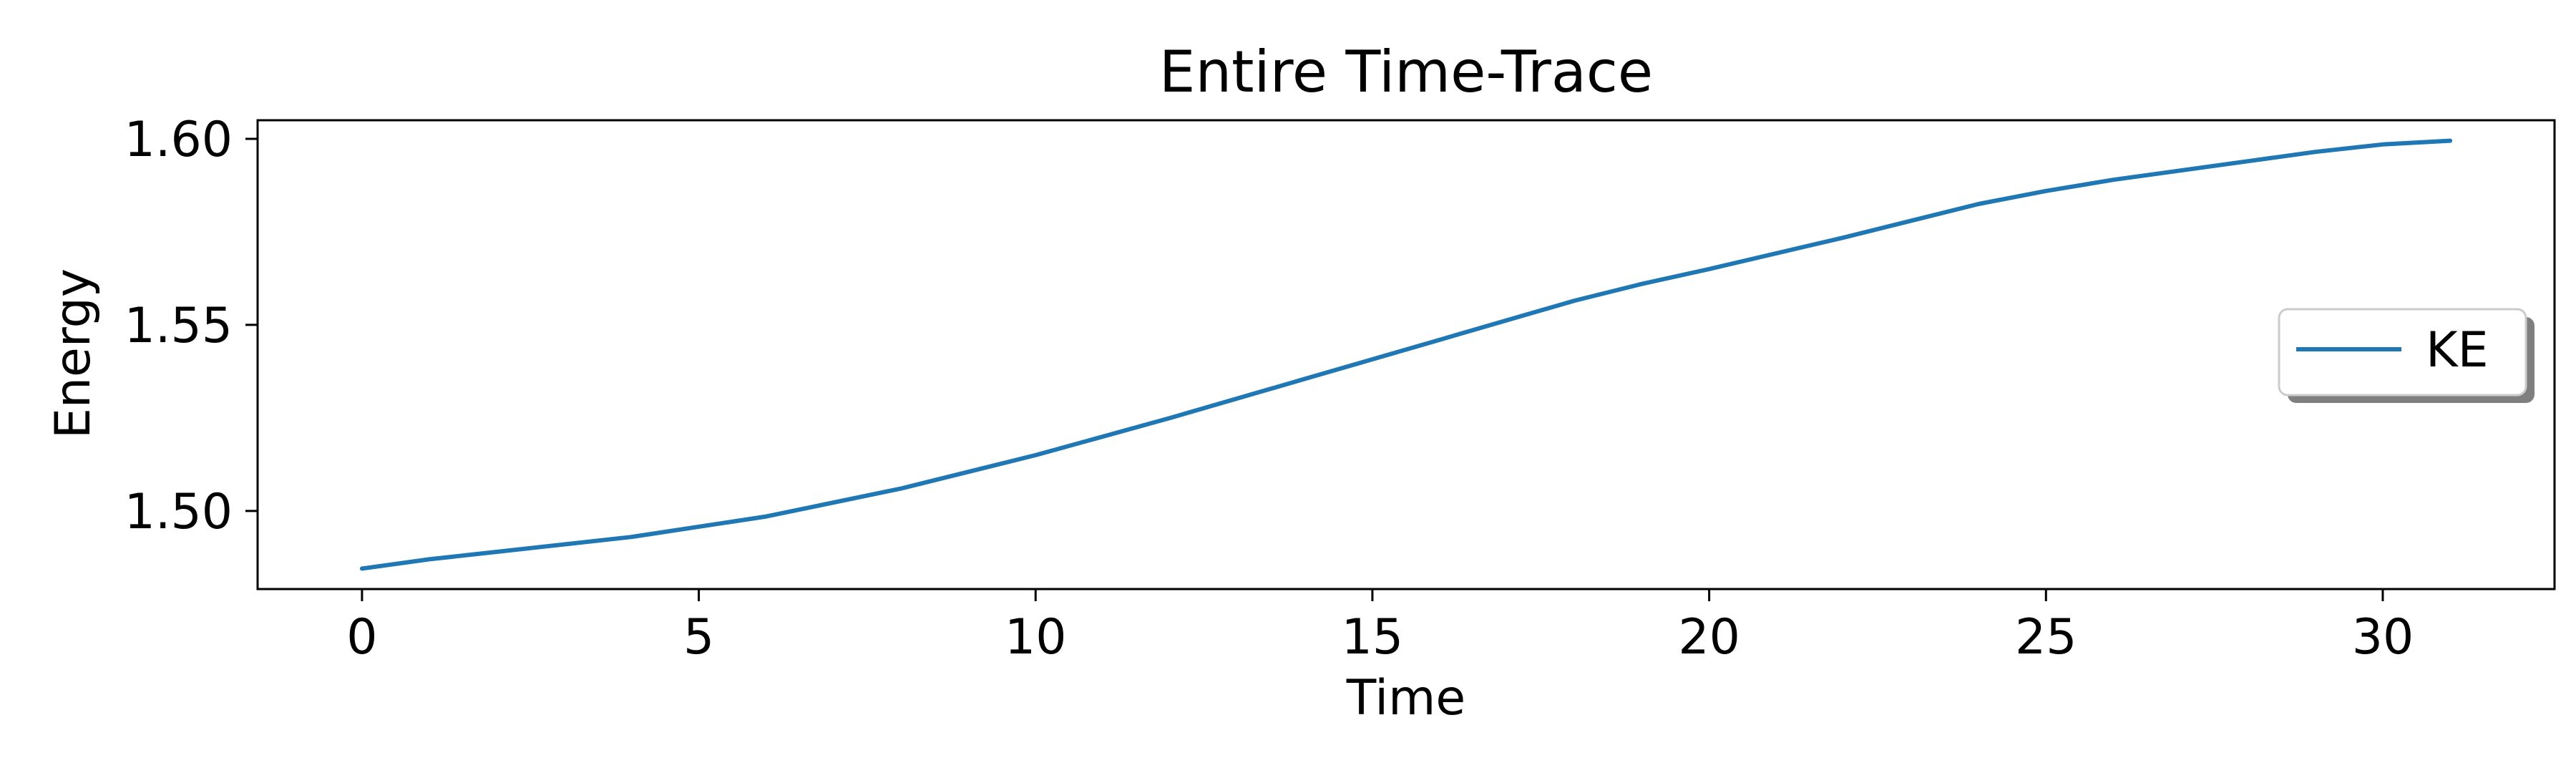 The image size is (2576, 773). I want to click on y-tick-label: 1.60, so click(179, 140).